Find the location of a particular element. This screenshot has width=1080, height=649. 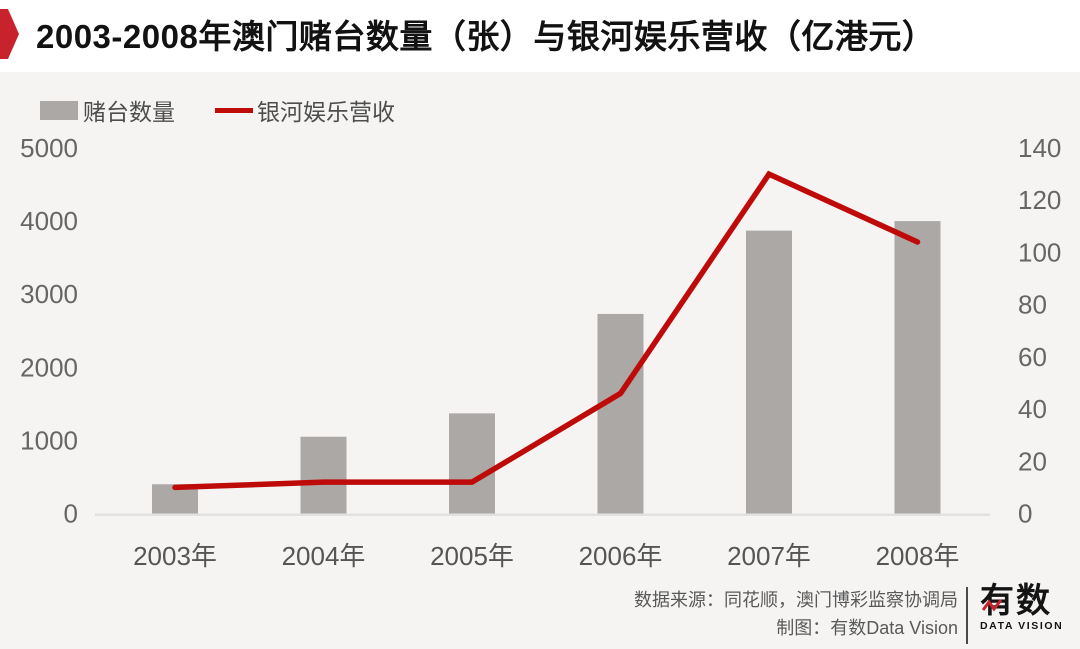

datavision-logo: 有数 DATA VISION is located at coordinates (1028, 607).